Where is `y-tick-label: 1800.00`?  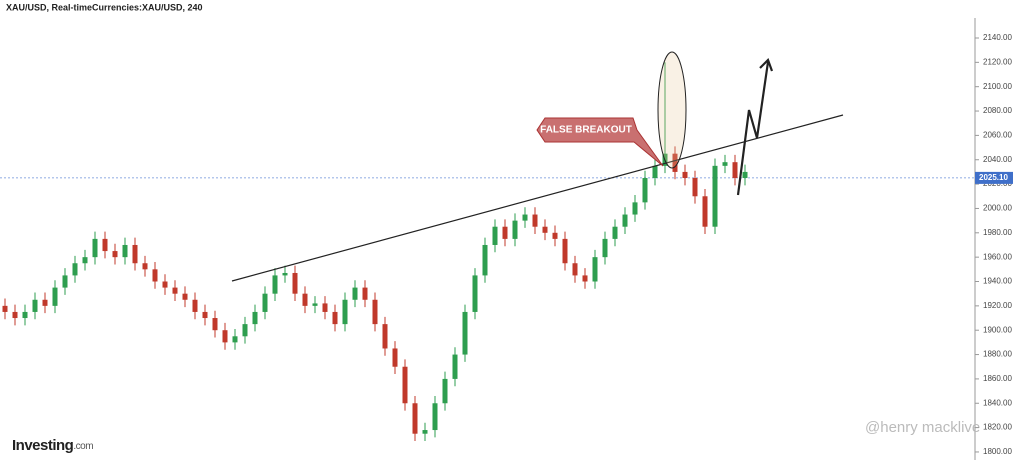
y-tick-label: 1800.00 is located at coordinates (997, 451).